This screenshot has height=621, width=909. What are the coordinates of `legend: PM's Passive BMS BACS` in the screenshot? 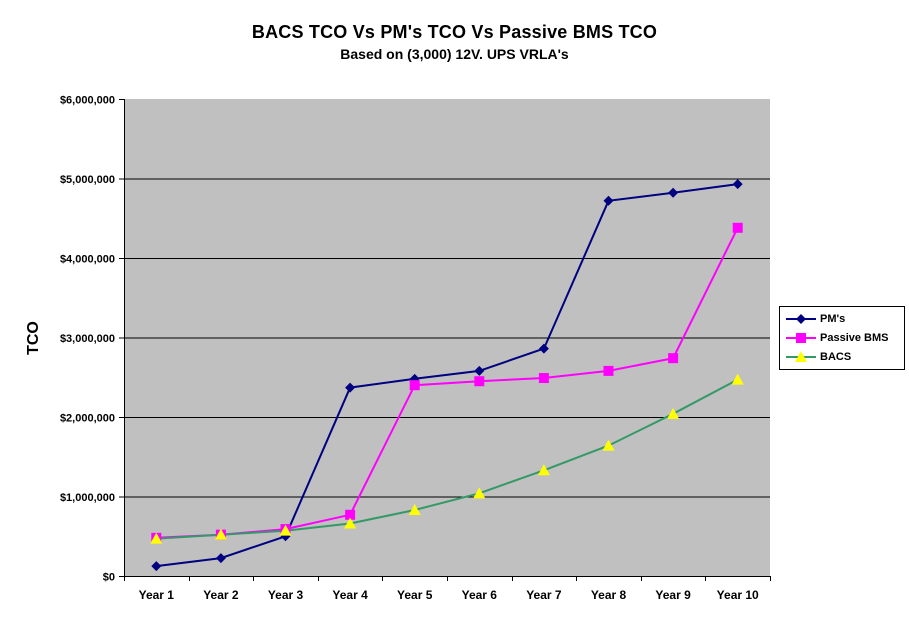 It's located at (842, 338).